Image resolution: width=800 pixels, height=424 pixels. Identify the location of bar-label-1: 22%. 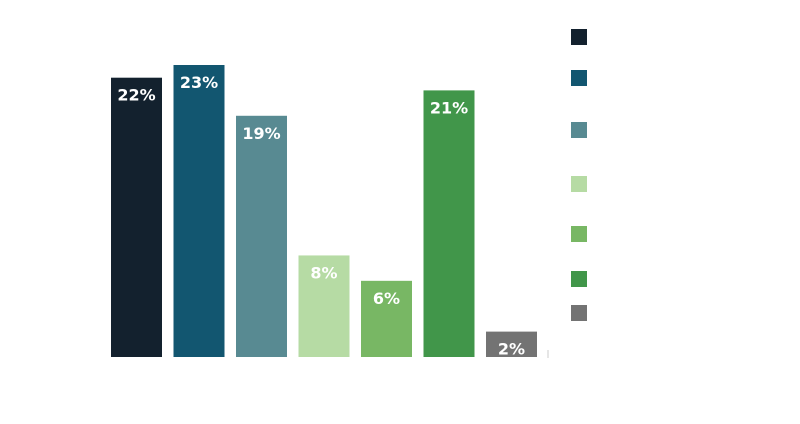
(136, 95).